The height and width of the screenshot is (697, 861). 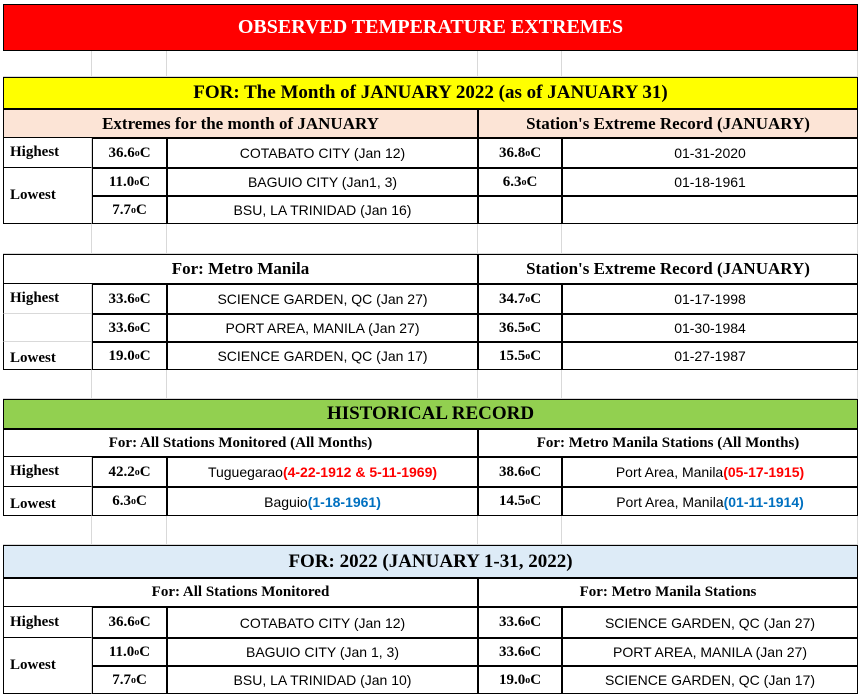 What do you see at coordinates (322, 210) in the screenshot?
I see `station-name: BSU, LA TRINIDAD (Jan 16)` at bounding box center [322, 210].